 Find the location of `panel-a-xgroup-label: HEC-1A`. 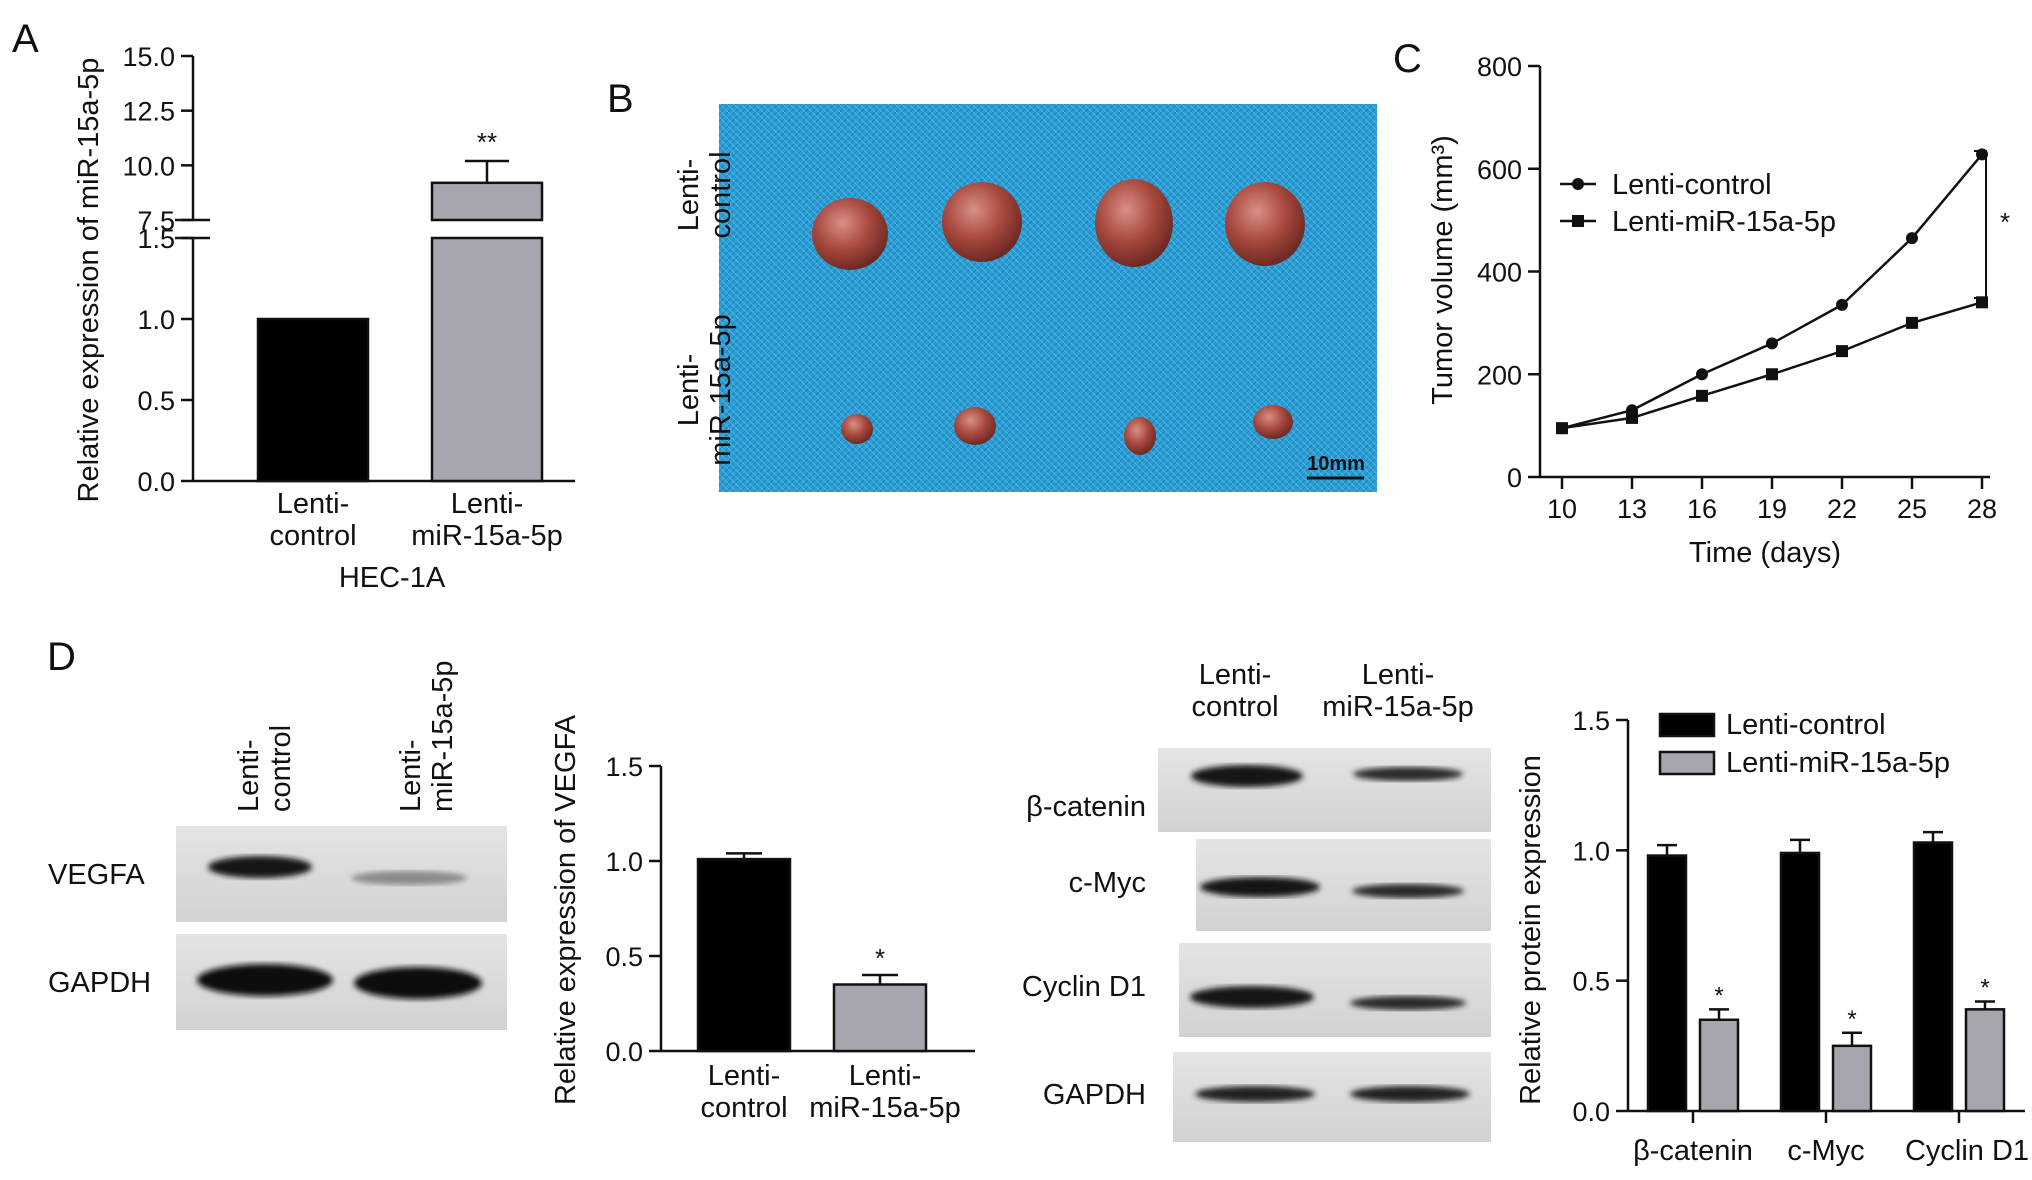

panel-a-xgroup-label: HEC-1A is located at coordinates (392, 578).